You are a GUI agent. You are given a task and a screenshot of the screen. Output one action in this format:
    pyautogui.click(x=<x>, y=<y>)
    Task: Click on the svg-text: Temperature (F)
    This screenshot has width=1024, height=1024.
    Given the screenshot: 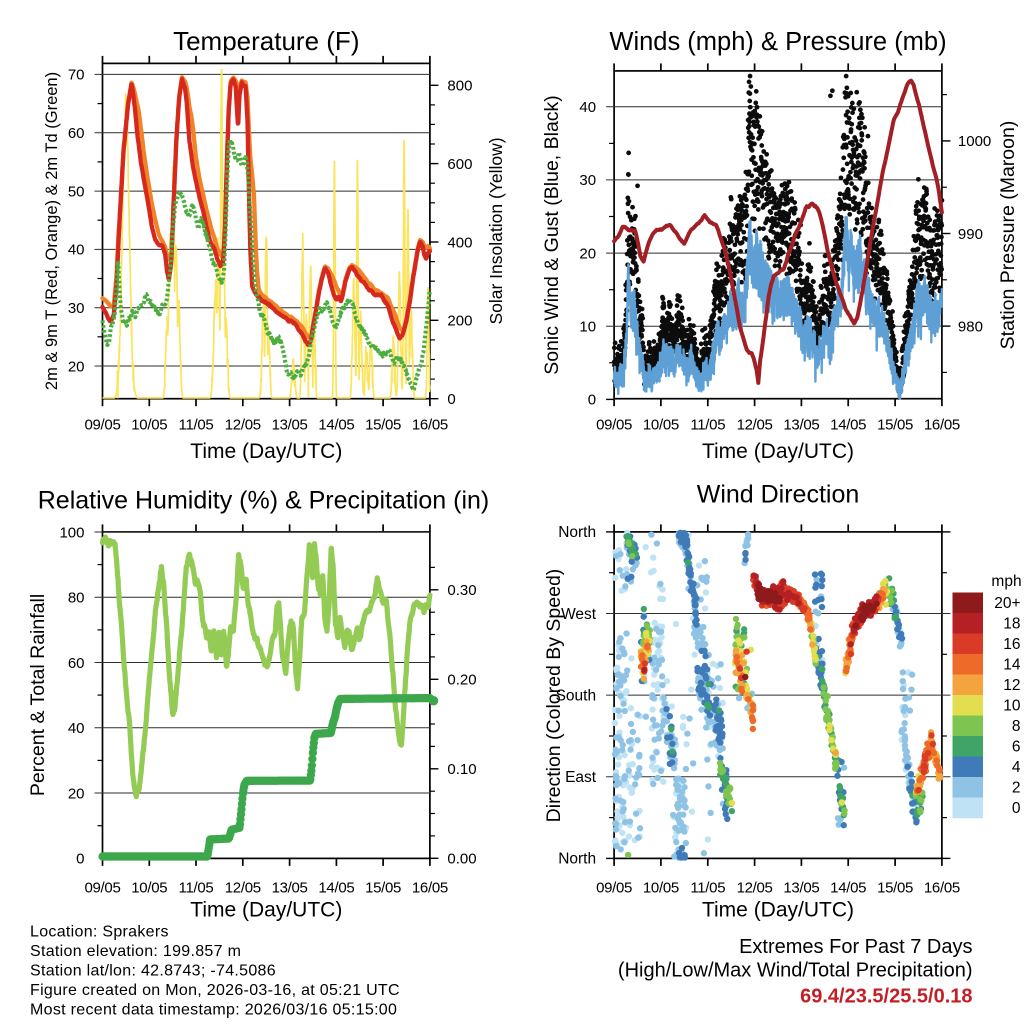 What is the action you would take?
    pyautogui.click(x=266, y=41)
    